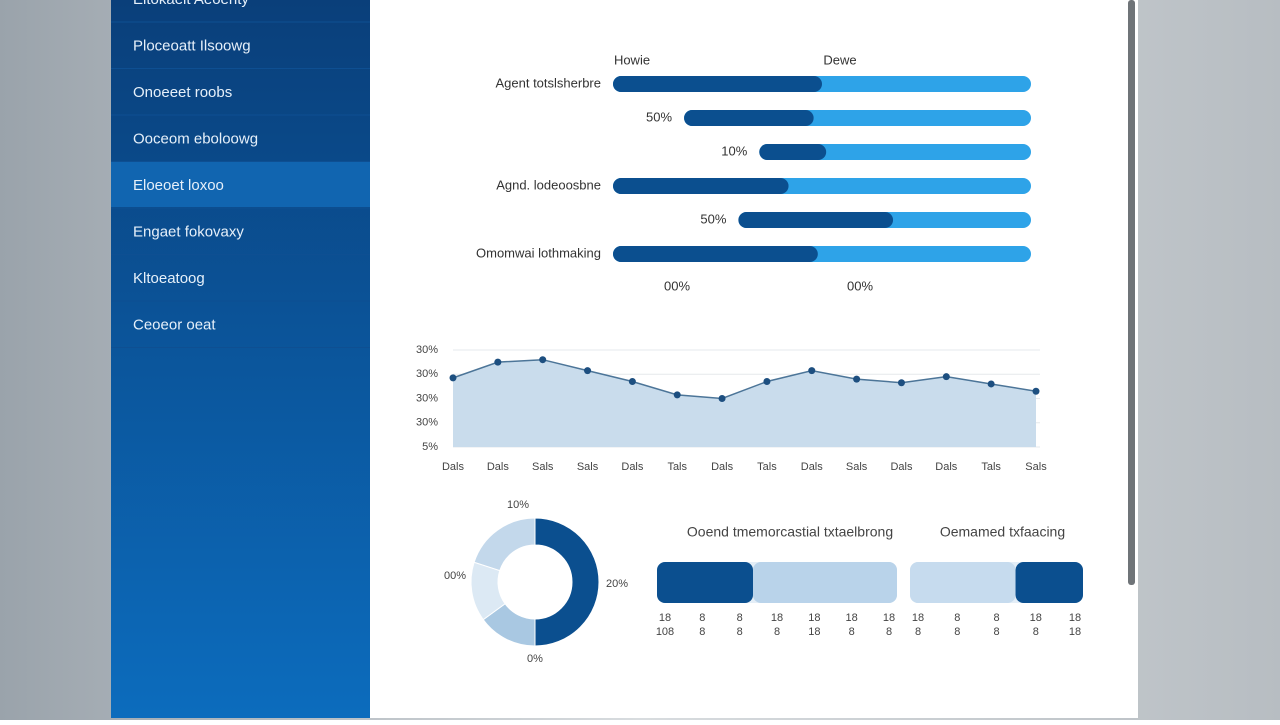 This screenshot has height=725, width=1280. Describe the element at coordinates (548, 82) in the screenshot. I see `bar-label: Agent totslsherbre` at that location.